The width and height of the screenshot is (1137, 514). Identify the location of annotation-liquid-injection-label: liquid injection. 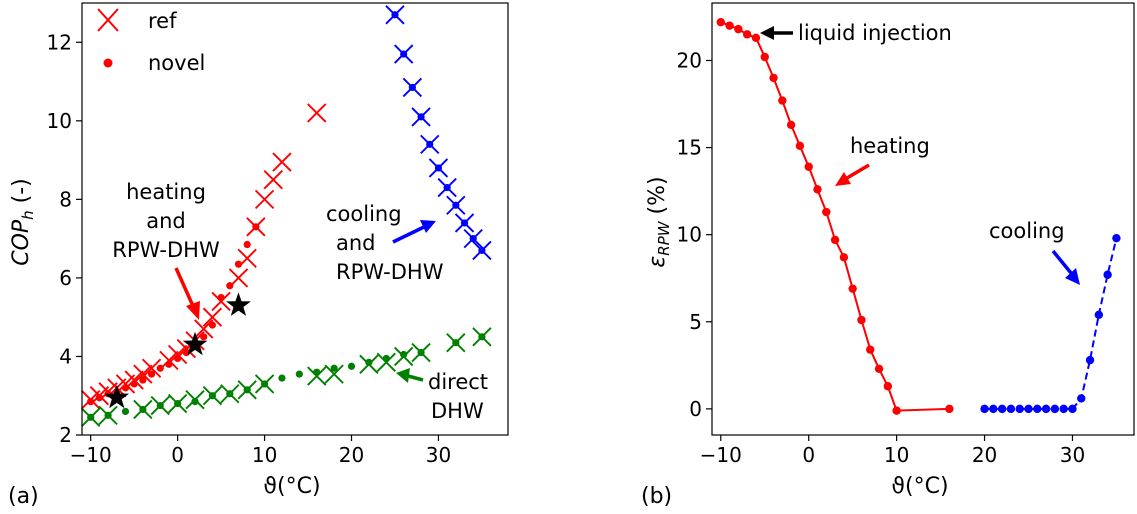
(875, 33).